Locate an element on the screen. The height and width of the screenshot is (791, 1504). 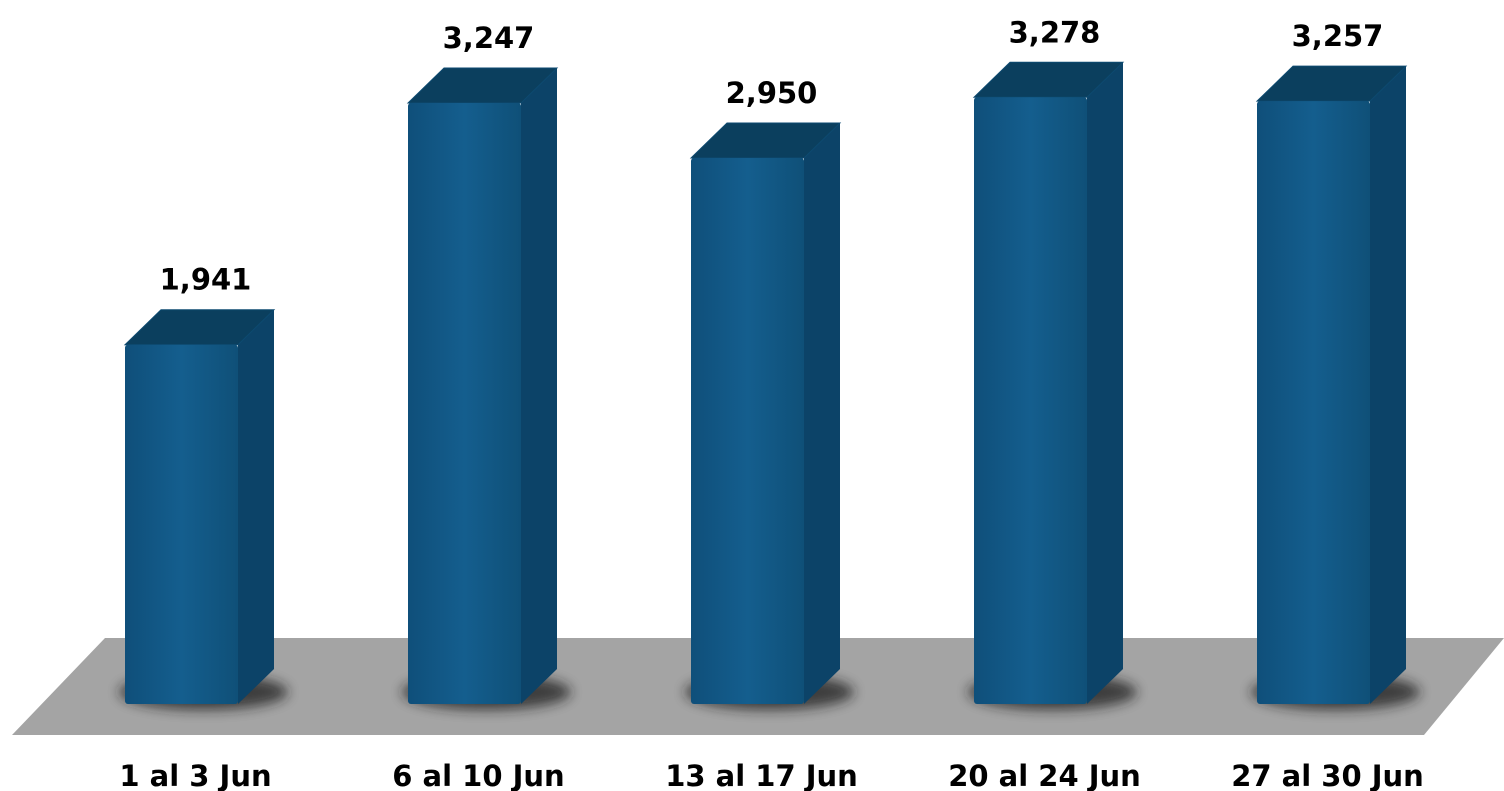
x-tick-label: 13 al 17 Jun is located at coordinates (761, 775).